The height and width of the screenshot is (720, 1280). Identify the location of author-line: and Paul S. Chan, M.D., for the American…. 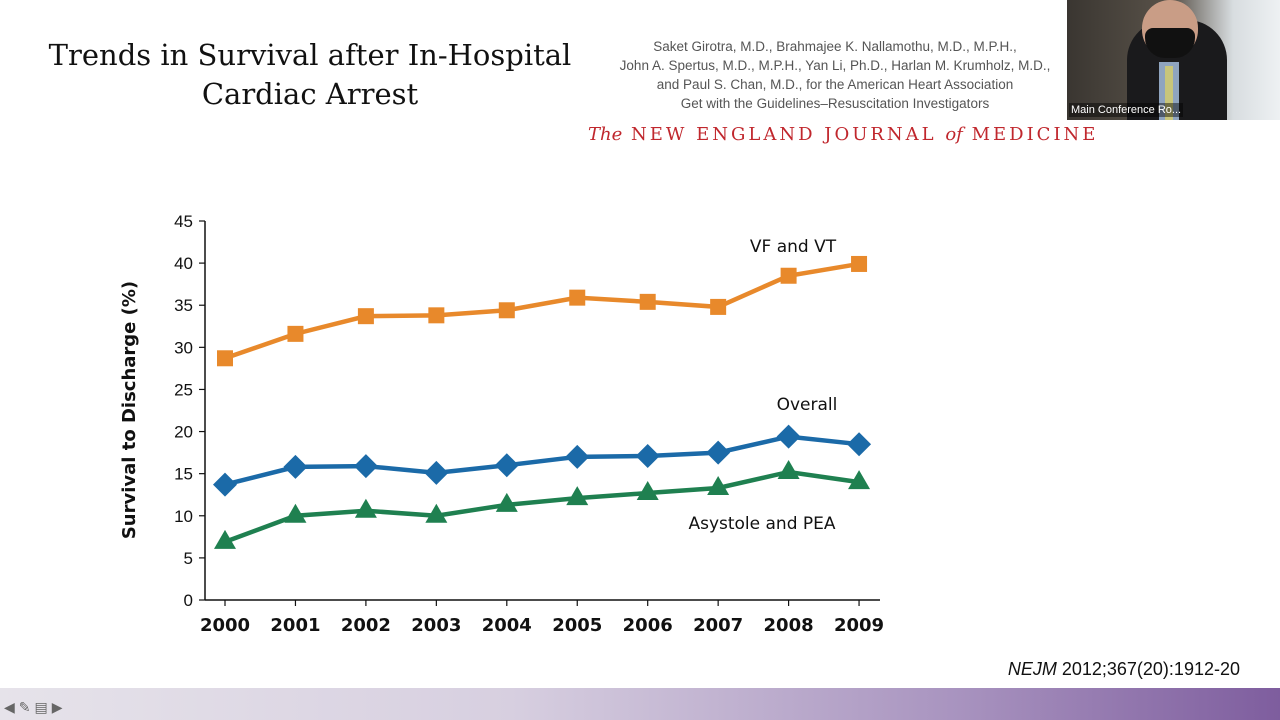
(835, 84).